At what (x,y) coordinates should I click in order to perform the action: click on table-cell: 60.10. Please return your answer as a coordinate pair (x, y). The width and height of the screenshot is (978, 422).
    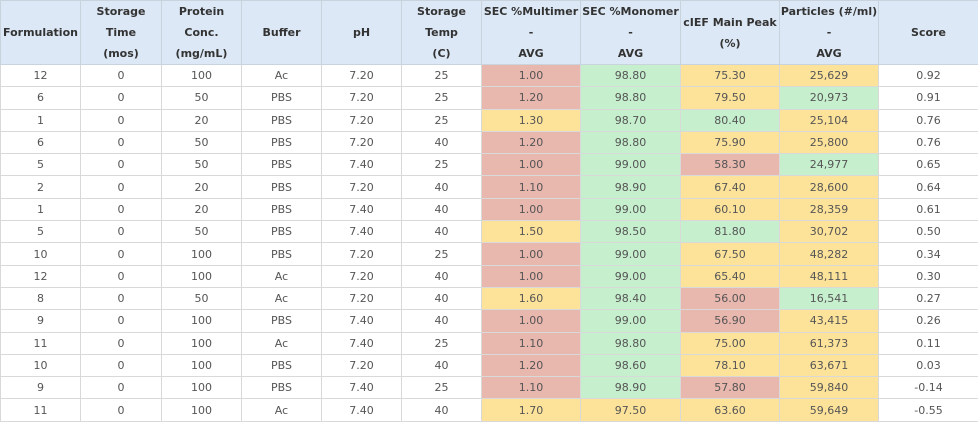
    Looking at the image, I should click on (730, 209).